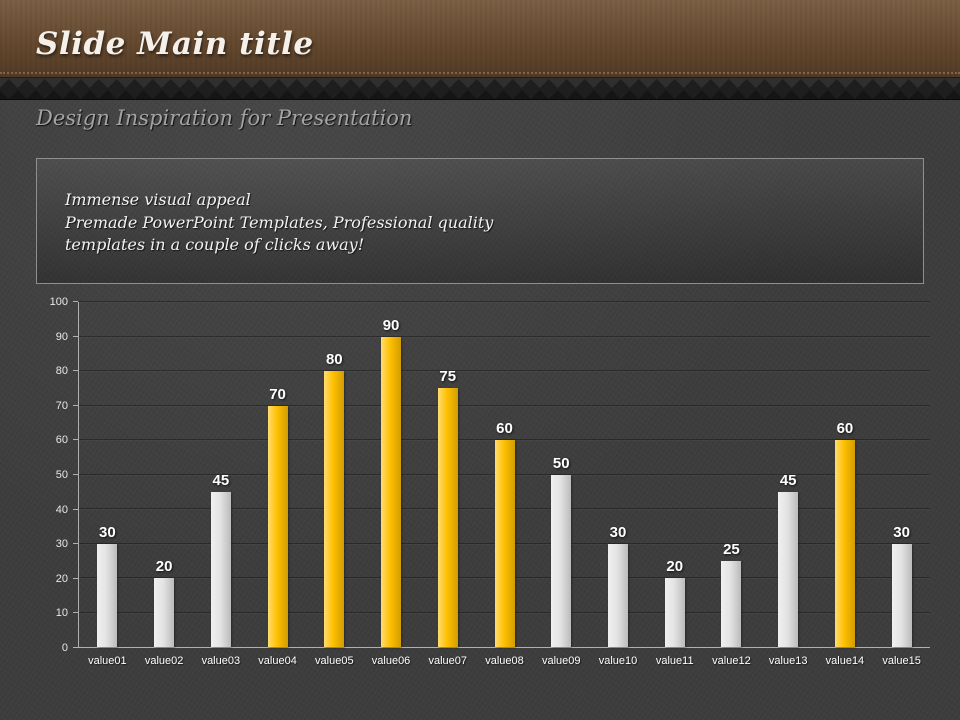  I want to click on bar-column: 90, so click(391, 474).